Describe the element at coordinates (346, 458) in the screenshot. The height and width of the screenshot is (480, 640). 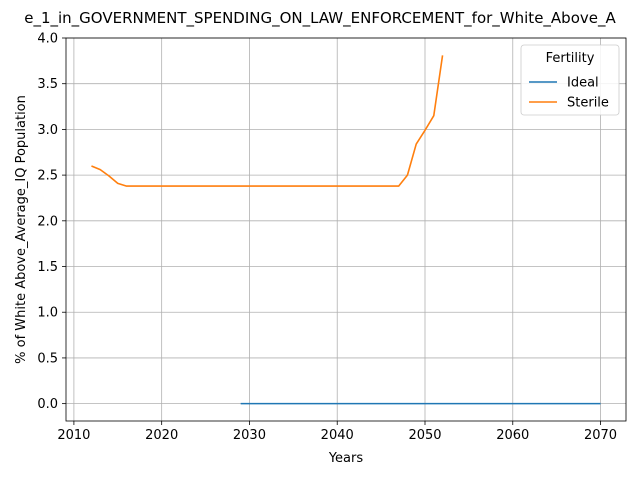
I see `x-axis-label: Years` at that location.